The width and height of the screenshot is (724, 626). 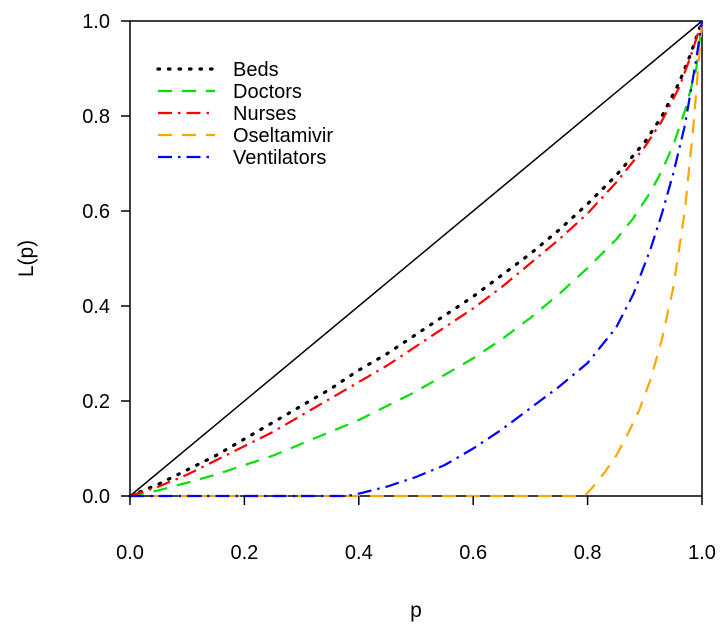 What do you see at coordinates (588, 553) in the screenshot?
I see `x-tick-label: 0.8` at bounding box center [588, 553].